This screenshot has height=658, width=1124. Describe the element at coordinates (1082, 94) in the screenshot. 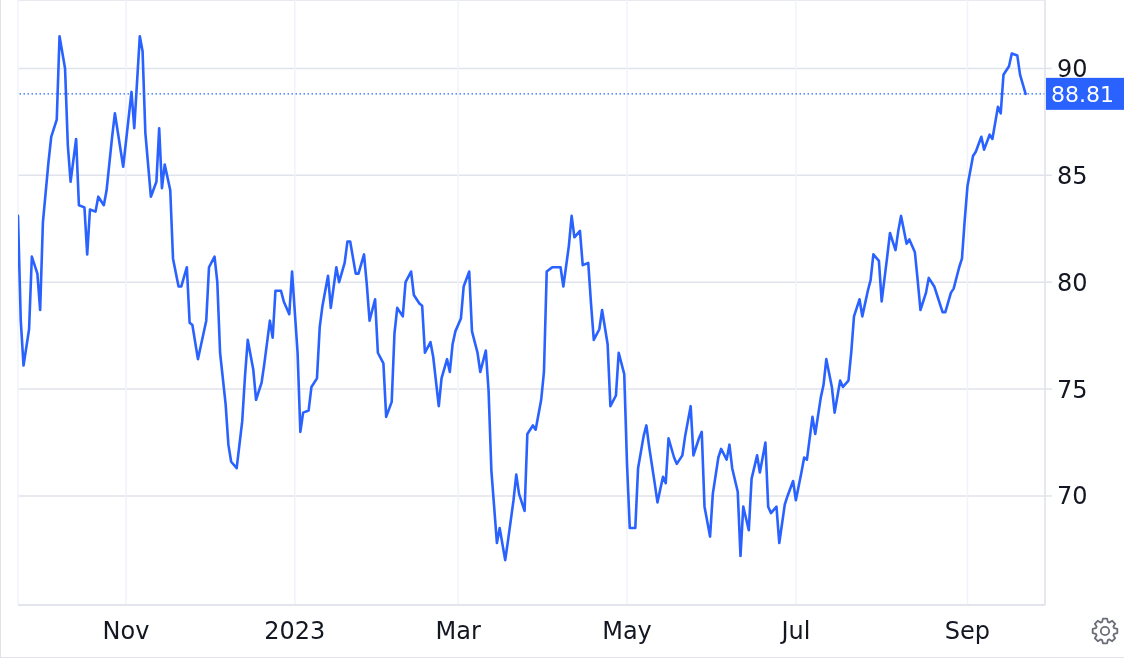

I see `ref-line-label: 88.81` at that location.